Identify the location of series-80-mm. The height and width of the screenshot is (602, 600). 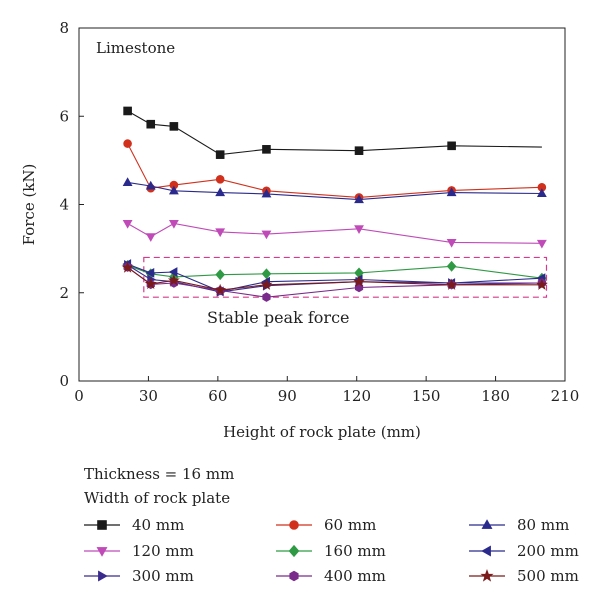
(334, 190).